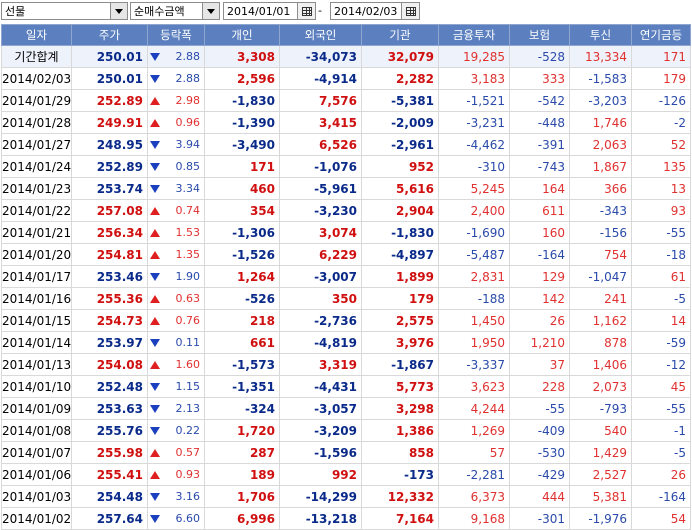  Describe the element at coordinates (474, 474) in the screenshot. I see `financial-investment-cell: -2,281` at that location.